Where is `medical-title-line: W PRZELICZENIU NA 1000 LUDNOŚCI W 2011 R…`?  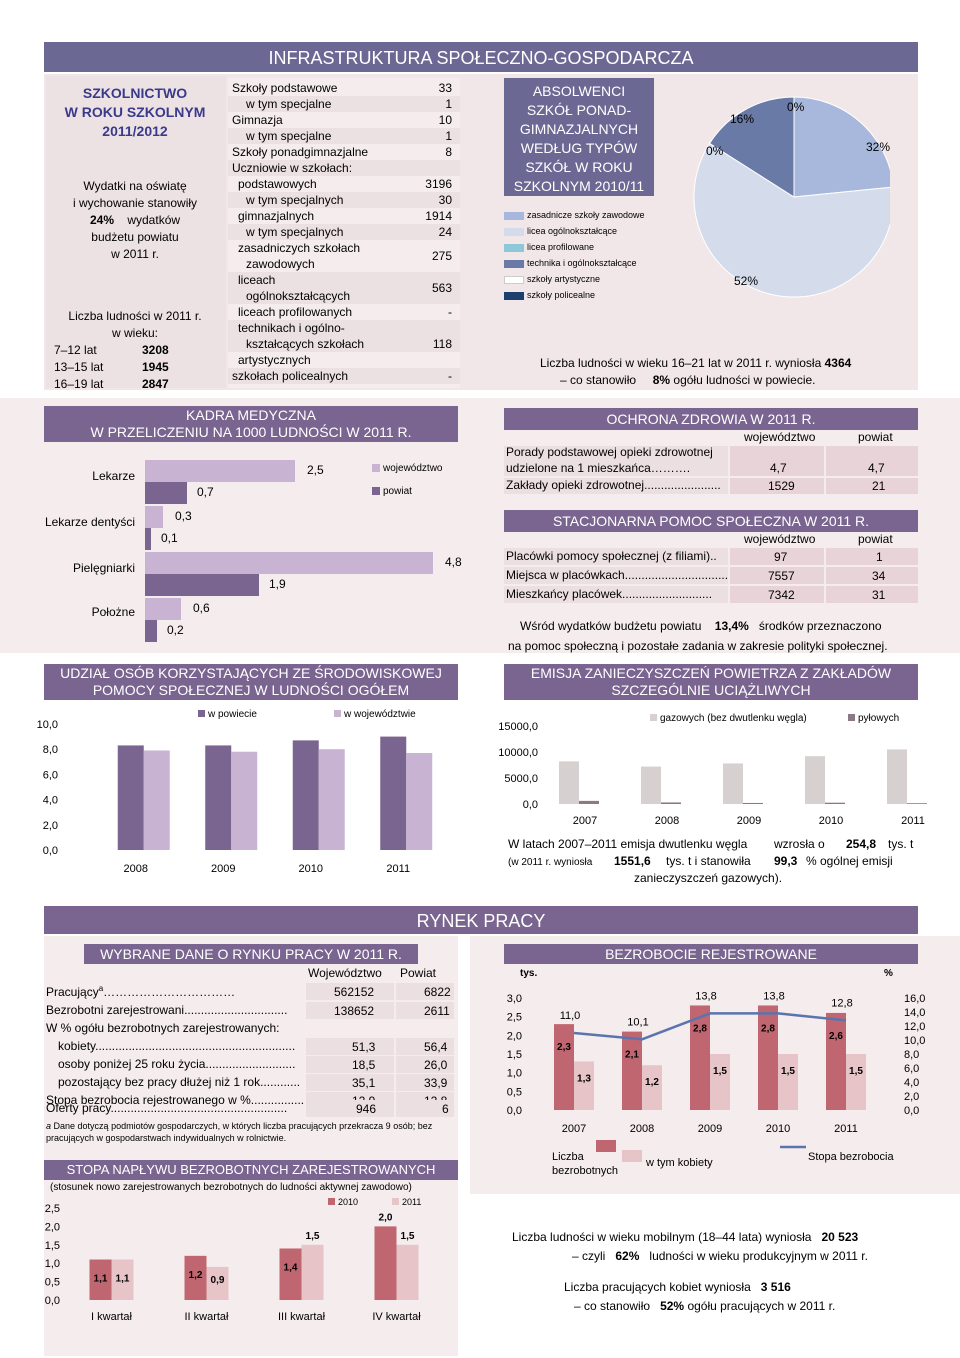 medical-title-line: W PRZELICZENIU NA 1000 LUDNOŚCI W 2011 R… is located at coordinates (251, 432).